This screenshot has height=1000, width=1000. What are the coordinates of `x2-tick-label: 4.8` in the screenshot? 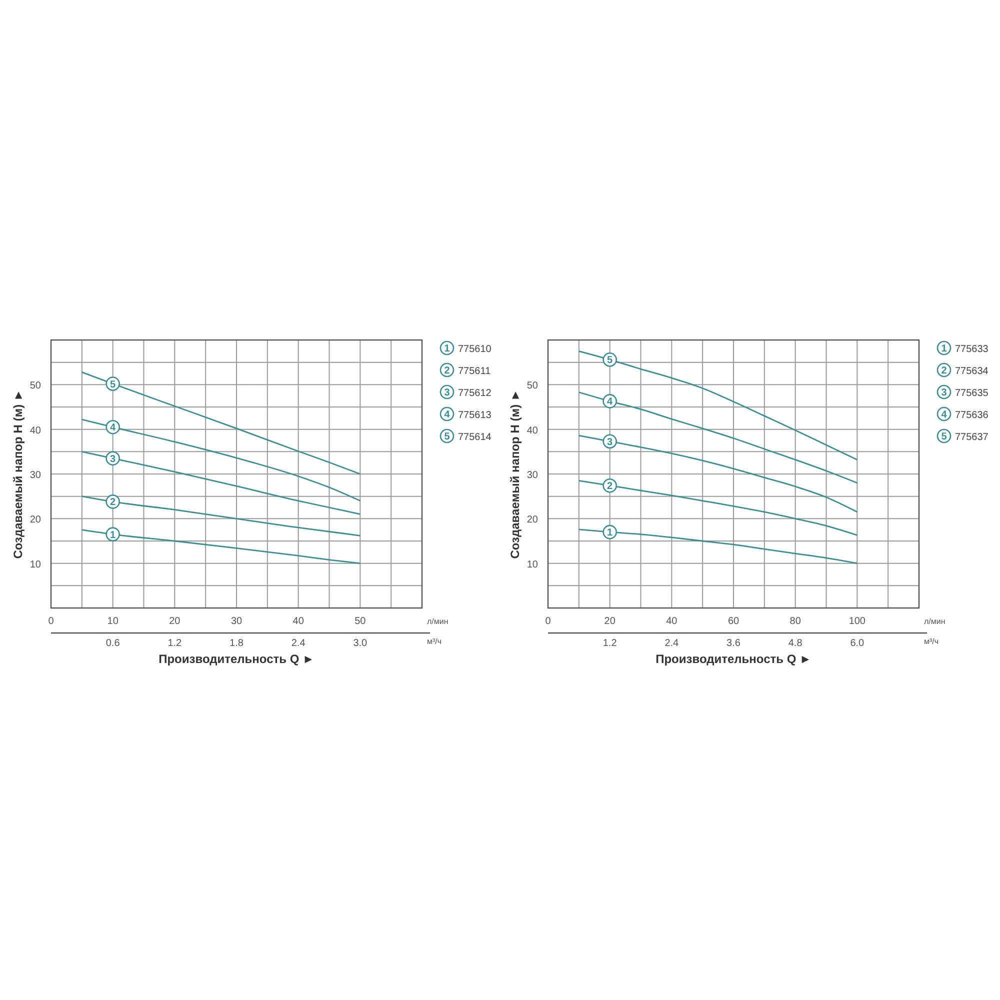 It's located at (795, 643).